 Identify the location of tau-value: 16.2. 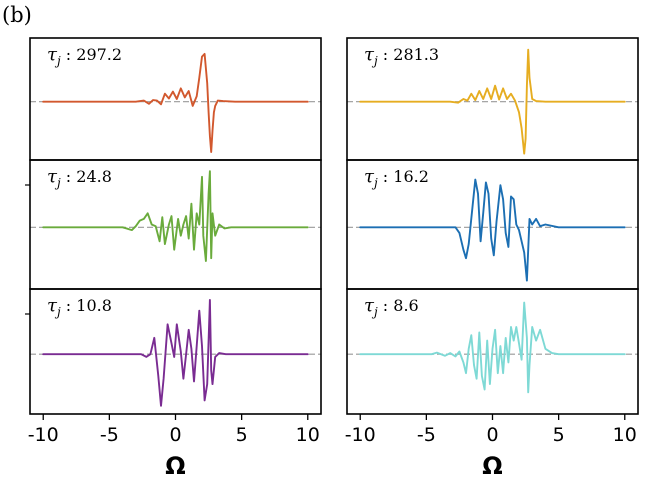
(411, 176).